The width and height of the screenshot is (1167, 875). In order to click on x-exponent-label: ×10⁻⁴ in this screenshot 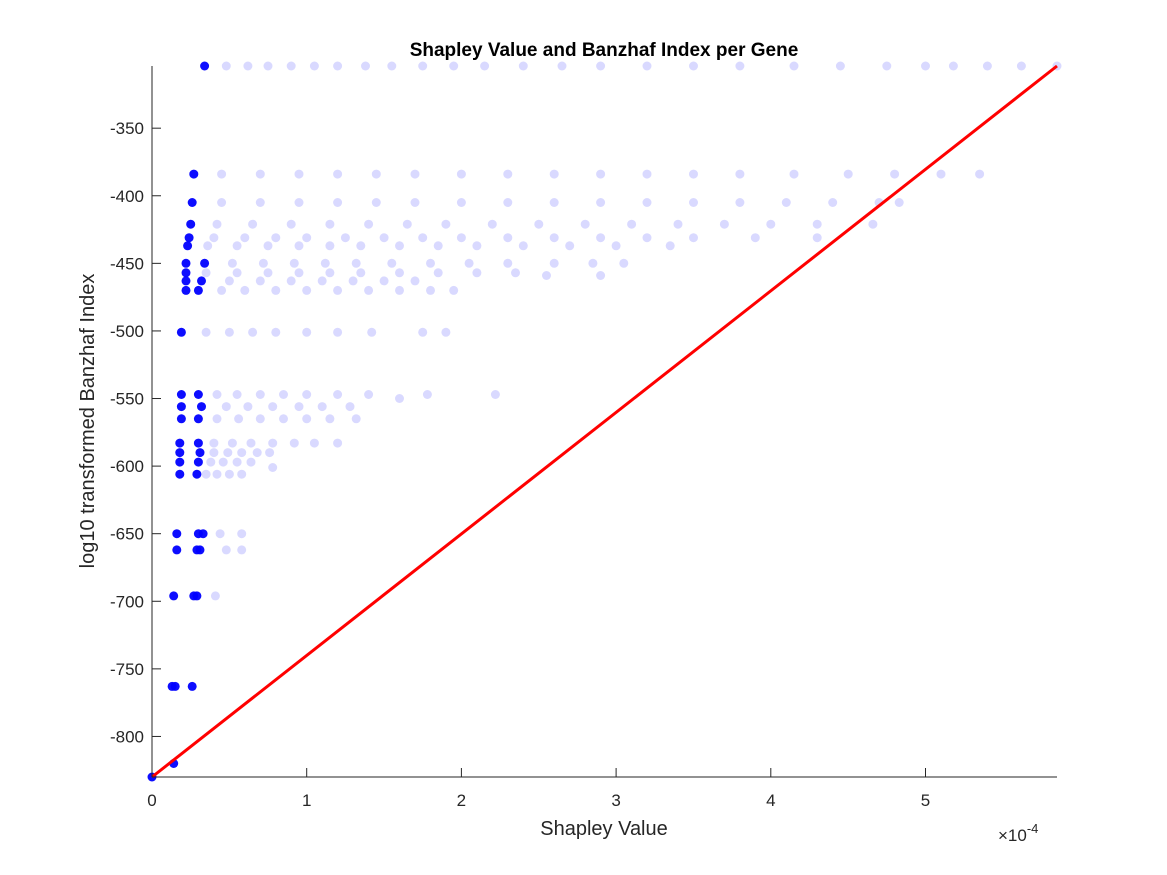, I will do `click(1018, 833)`.